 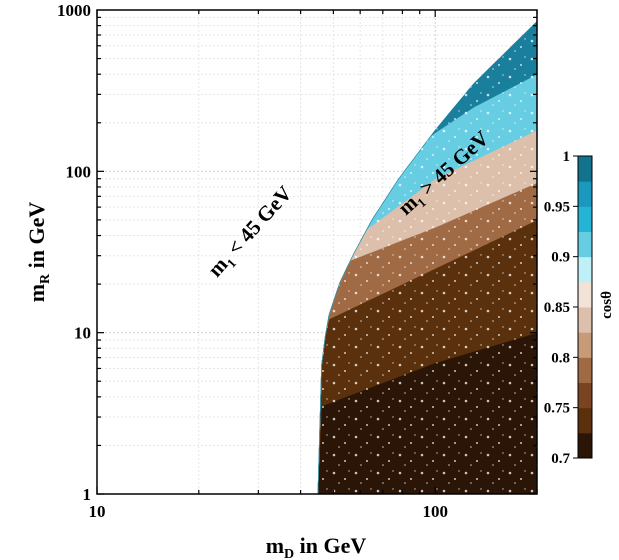 I want to click on colorbar-tick-label: 0.95, so click(x=557, y=207).